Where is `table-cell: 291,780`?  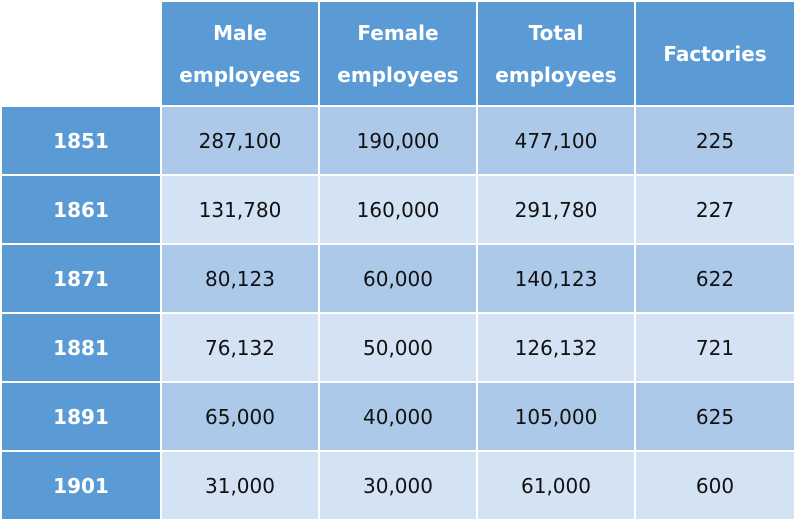
table-cell: 291,780 is located at coordinates (556, 209).